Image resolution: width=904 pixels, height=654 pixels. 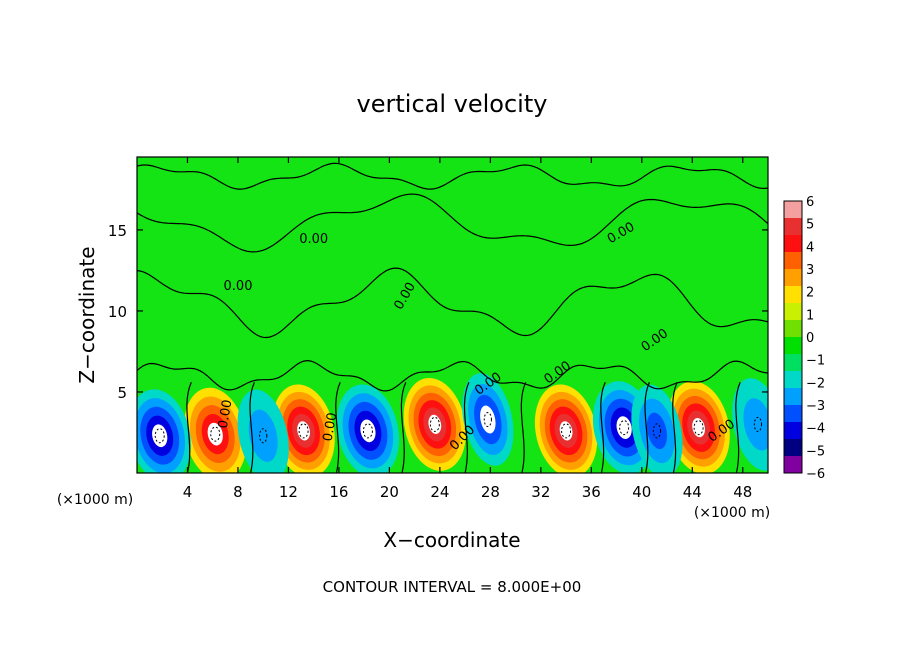 I want to click on x-axis-label: X−coordinate, so click(x=451, y=540).